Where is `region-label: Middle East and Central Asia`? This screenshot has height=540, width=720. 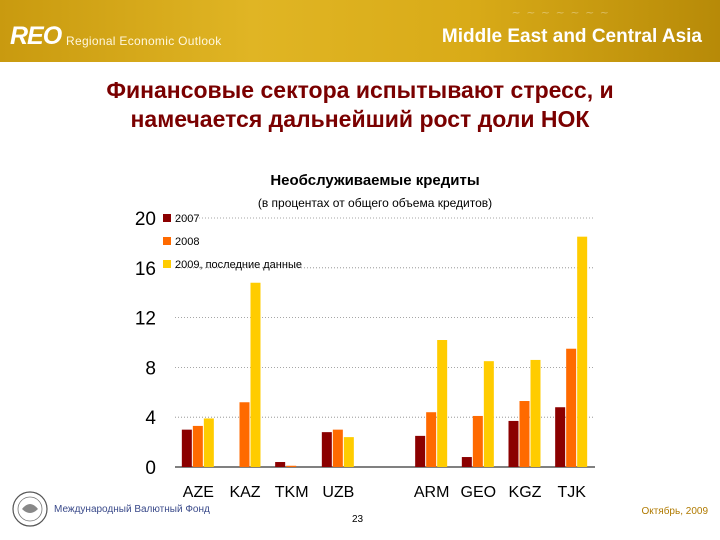
region-label: Middle East and Central Asia is located at coordinates (571, 36).